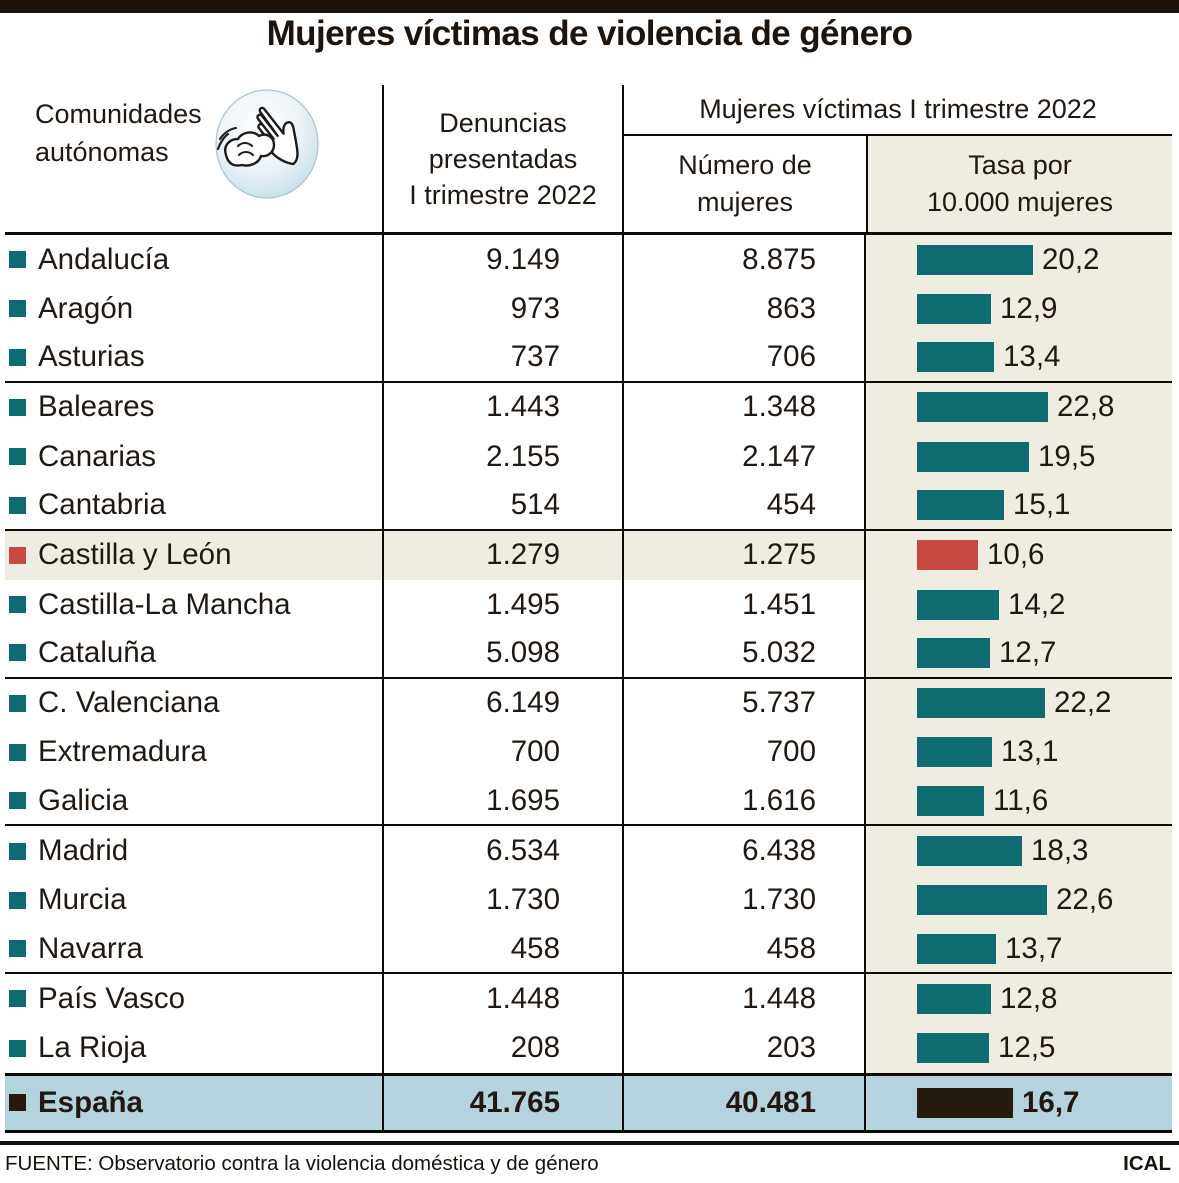 Image resolution: width=1179 pixels, height=1183 pixels. I want to click on row-denuncias-value: 5.098, so click(523, 652).